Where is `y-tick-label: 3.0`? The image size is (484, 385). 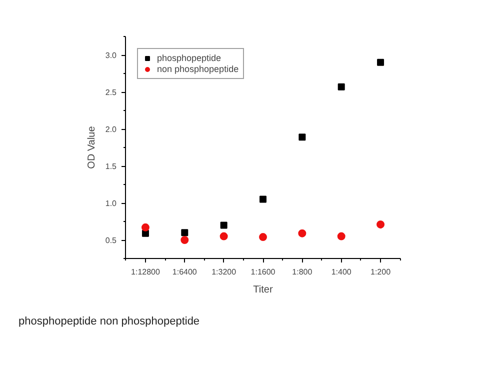 y-tick-label: 3.0 is located at coordinates (111, 55).